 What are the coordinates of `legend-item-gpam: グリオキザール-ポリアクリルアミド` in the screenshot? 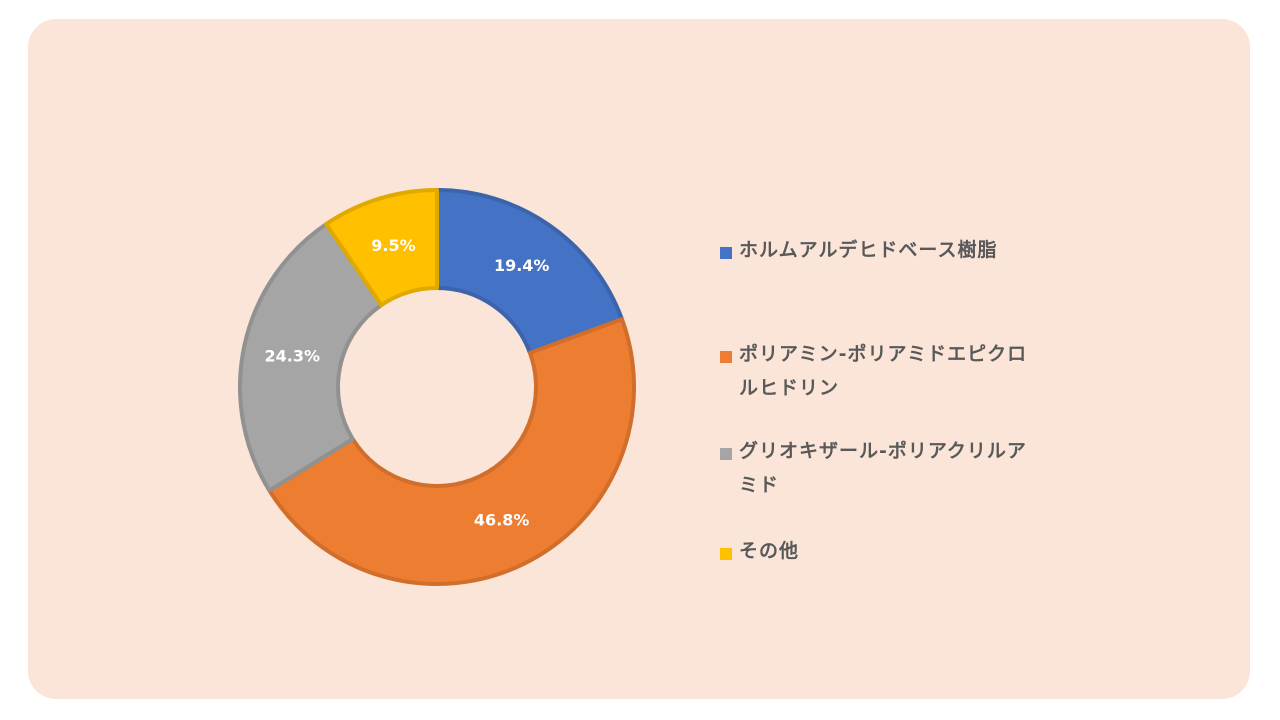 It's located at (890, 471).